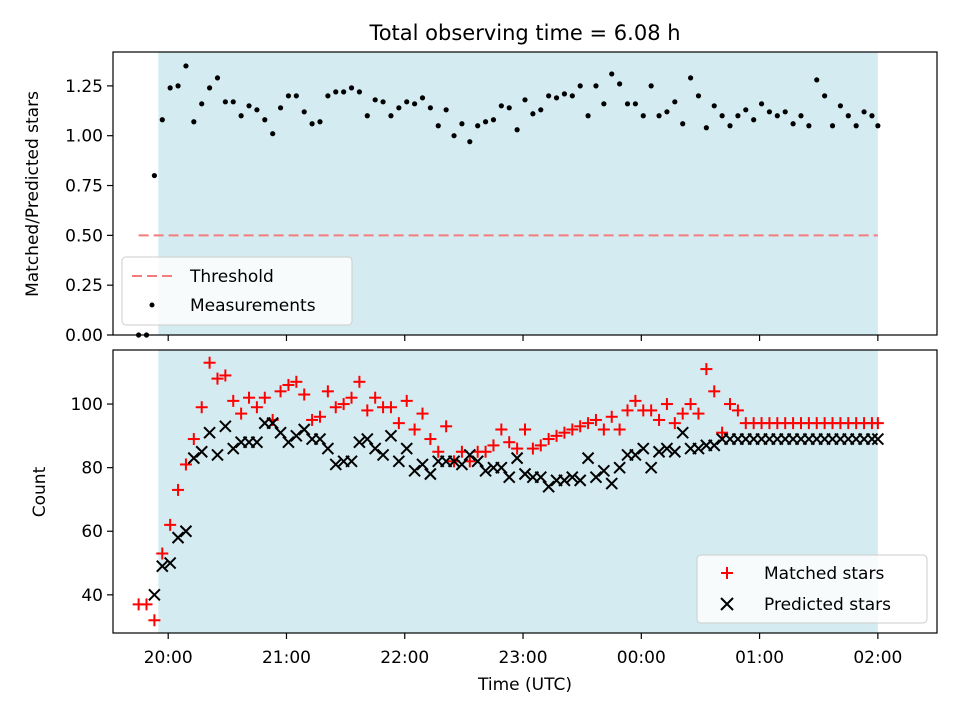 The image size is (960, 720). Describe the element at coordinates (92, 469) in the screenshot. I see `y-tick-label: 80` at that location.